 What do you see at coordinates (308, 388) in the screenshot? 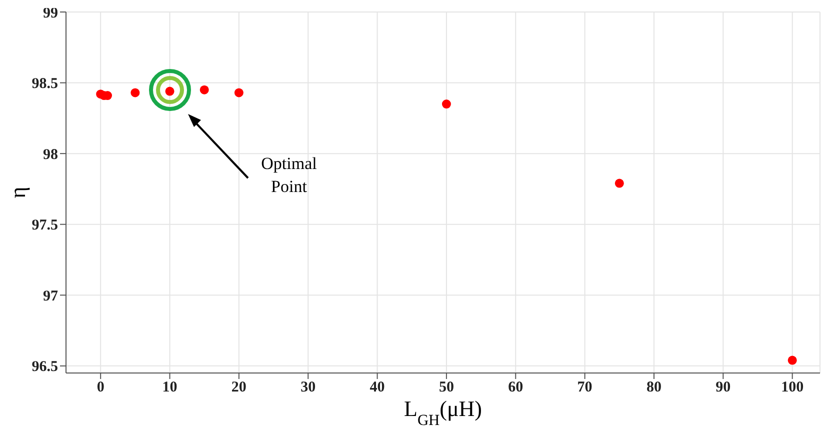
I see `x-tick-label: 30` at bounding box center [308, 388].